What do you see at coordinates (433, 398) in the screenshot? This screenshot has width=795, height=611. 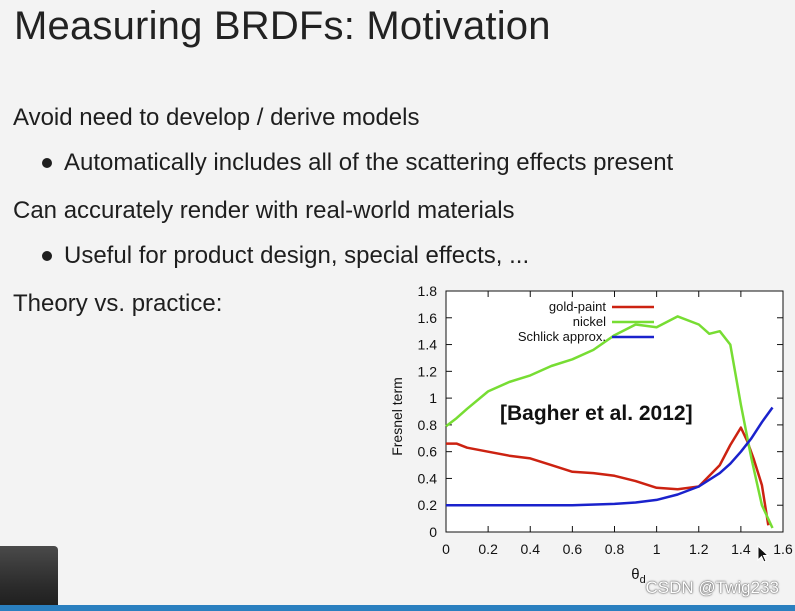 I see `y-tick-label: 1` at bounding box center [433, 398].